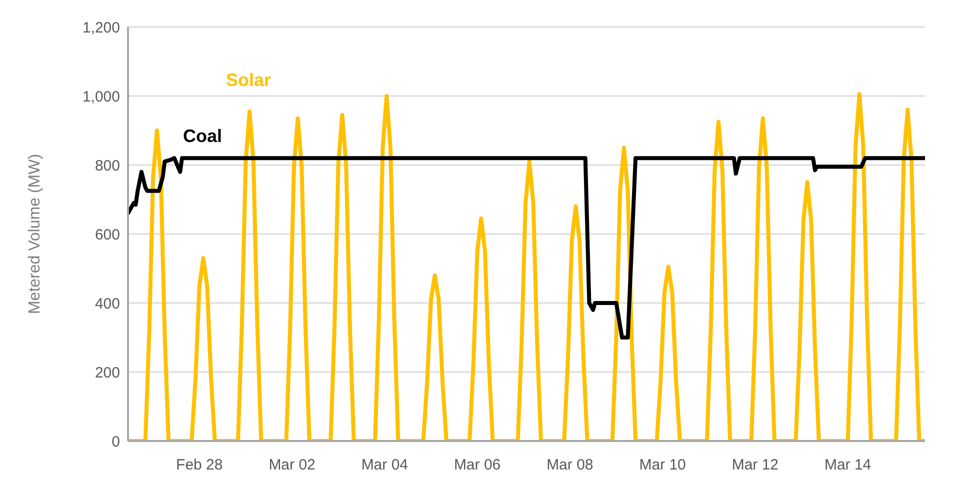 This screenshot has height=501, width=973. Describe the element at coordinates (848, 465) in the screenshot. I see `x-tick-label: Mar 14` at that location.